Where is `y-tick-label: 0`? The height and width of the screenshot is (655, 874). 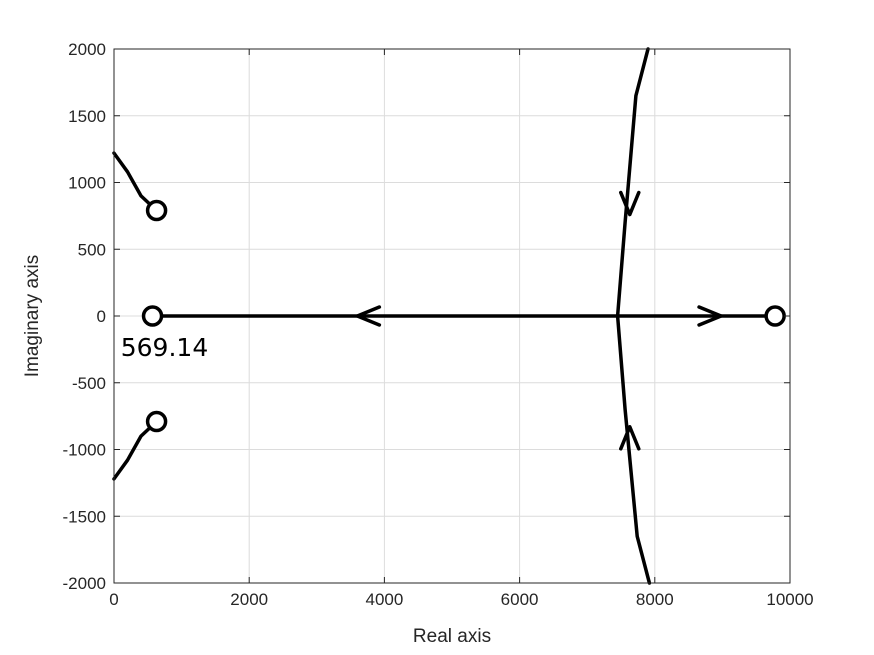 y-tick-label: 0 is located at coordinates (101, 316).